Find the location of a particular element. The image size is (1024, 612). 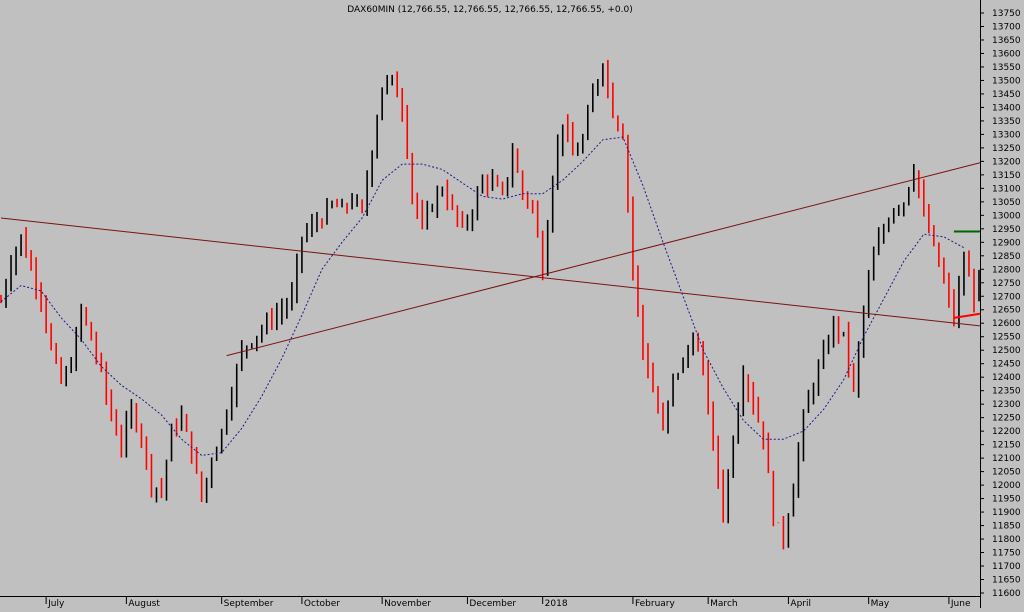

y-tick-label: 12550 is located at coordinates (1006, 338).